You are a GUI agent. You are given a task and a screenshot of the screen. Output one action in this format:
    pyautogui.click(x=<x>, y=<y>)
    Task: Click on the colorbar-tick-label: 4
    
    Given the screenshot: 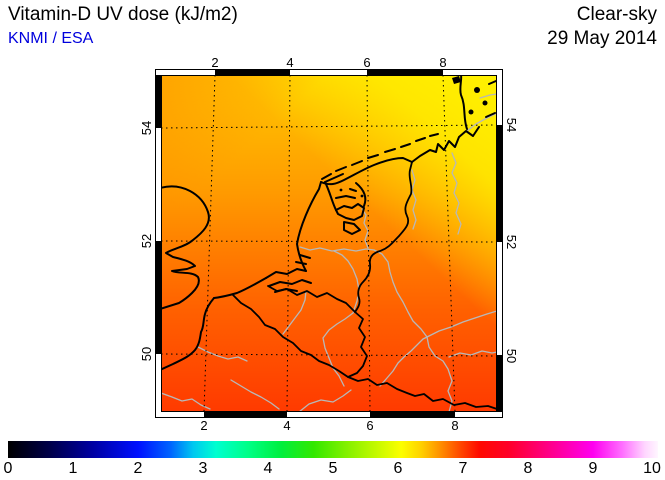 What is the action you would take?
    pyautogui.click(x=268, y=468)
    